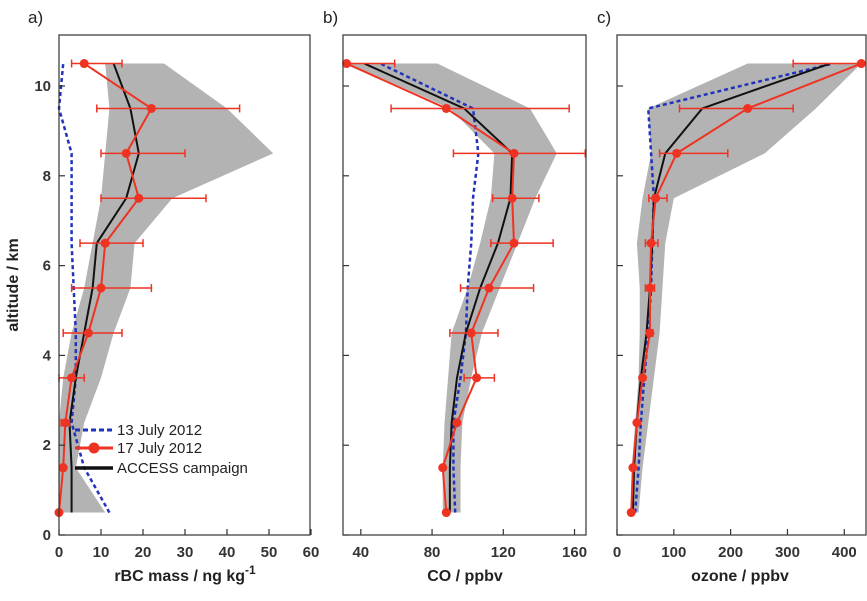 The width and height of the screenshot is (867, 601). Describe the element at coordinates (503, 552) in the screenshot. I see `x-tick-label: 120` at that location.